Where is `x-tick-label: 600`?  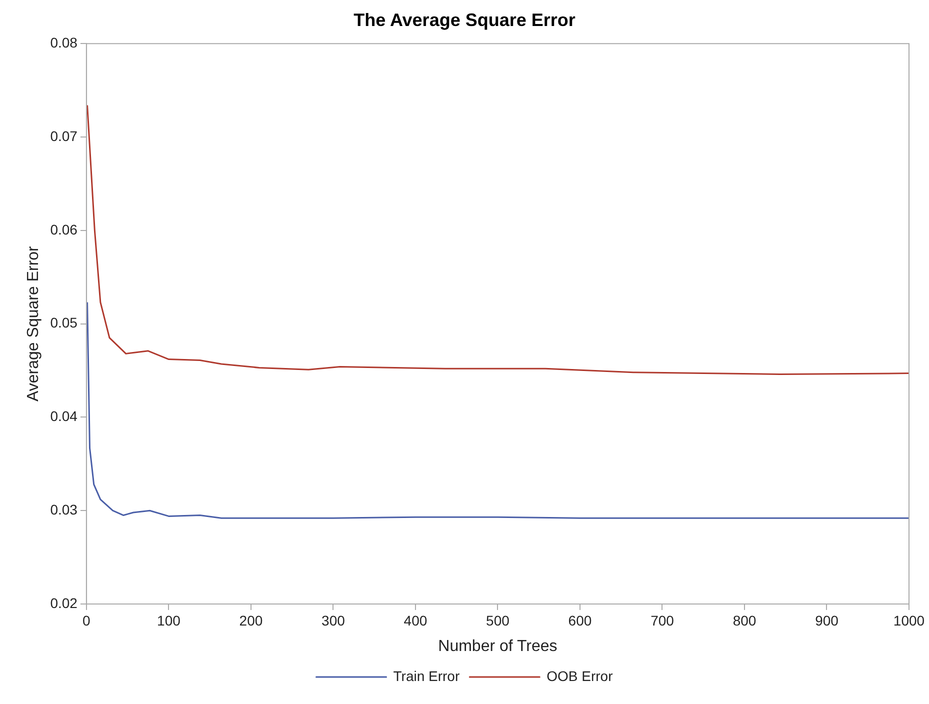 x-tick-label: 600 is located at coordinates (580, 620).